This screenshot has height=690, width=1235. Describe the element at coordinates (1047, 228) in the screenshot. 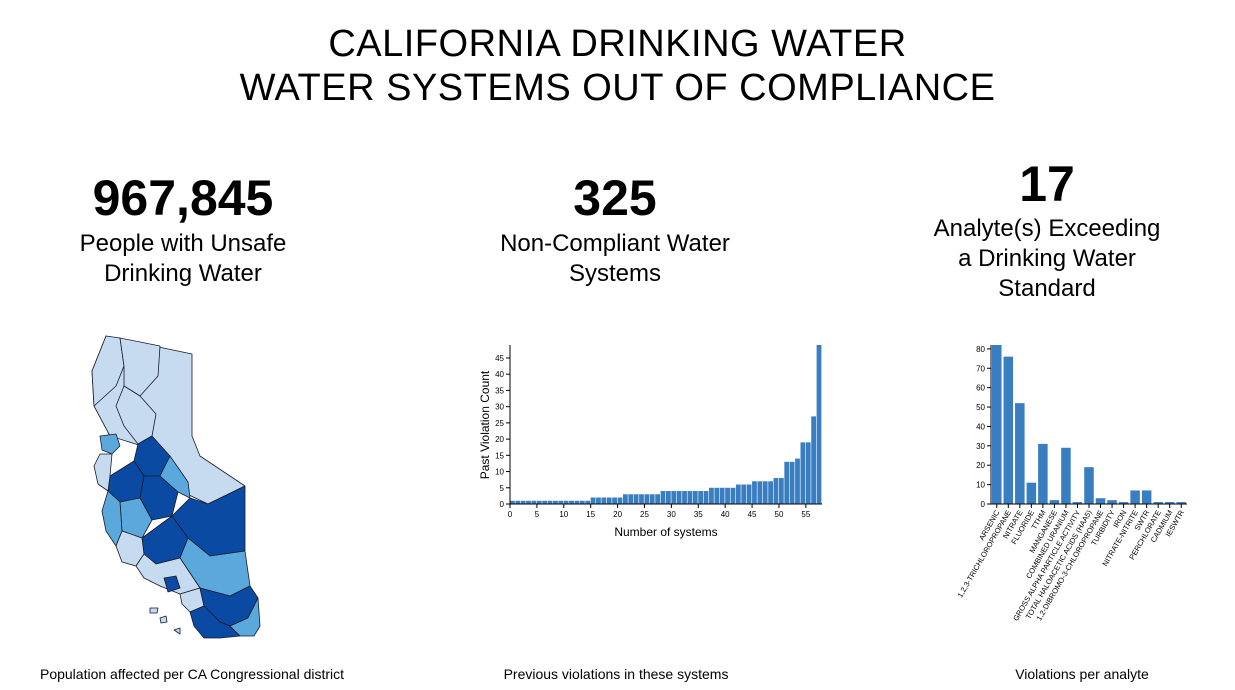

I see `stat-analytes-label-1: Analyte(s) Exceeding` at that location.